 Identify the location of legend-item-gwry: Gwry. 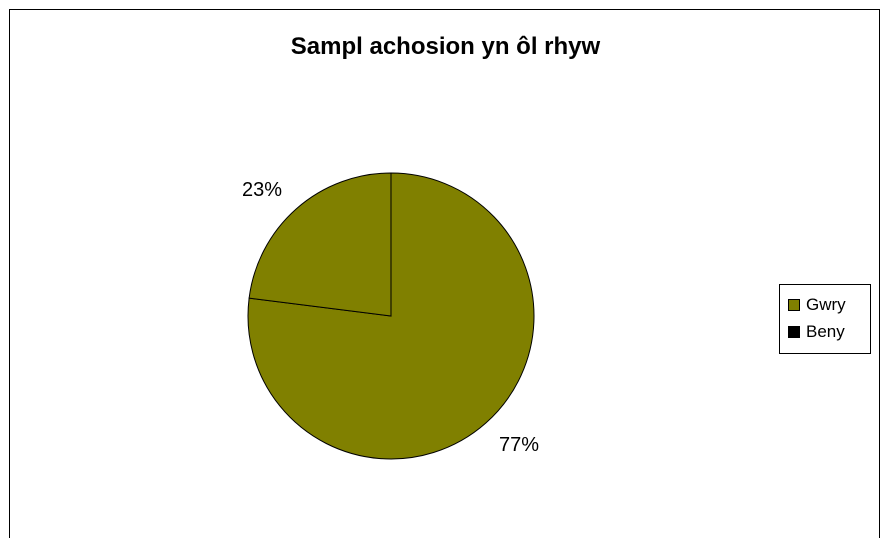
(825, 304).